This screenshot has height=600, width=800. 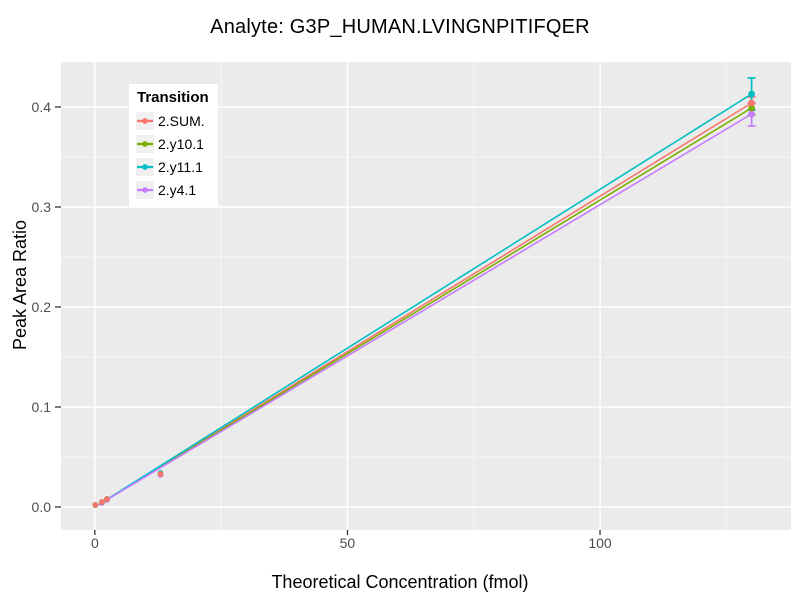 I want to click on legend-item: 2.y4.1, so click(x=172, y=189).